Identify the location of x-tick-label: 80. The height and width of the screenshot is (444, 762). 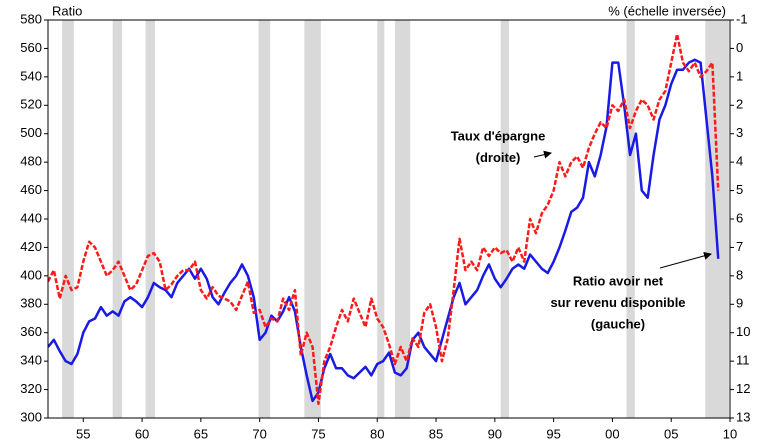
(377, 433).